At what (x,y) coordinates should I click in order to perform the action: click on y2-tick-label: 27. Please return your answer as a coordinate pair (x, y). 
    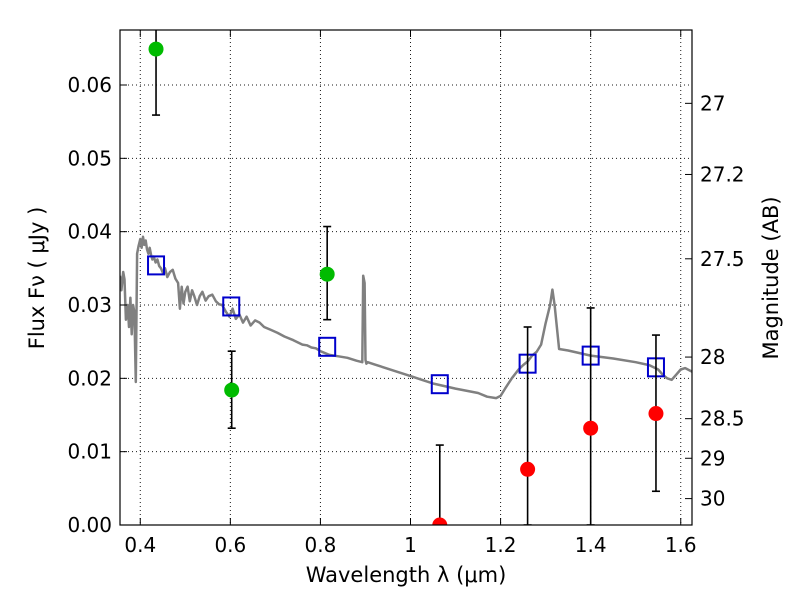
    Looking at the image, I should click on (712, 103).